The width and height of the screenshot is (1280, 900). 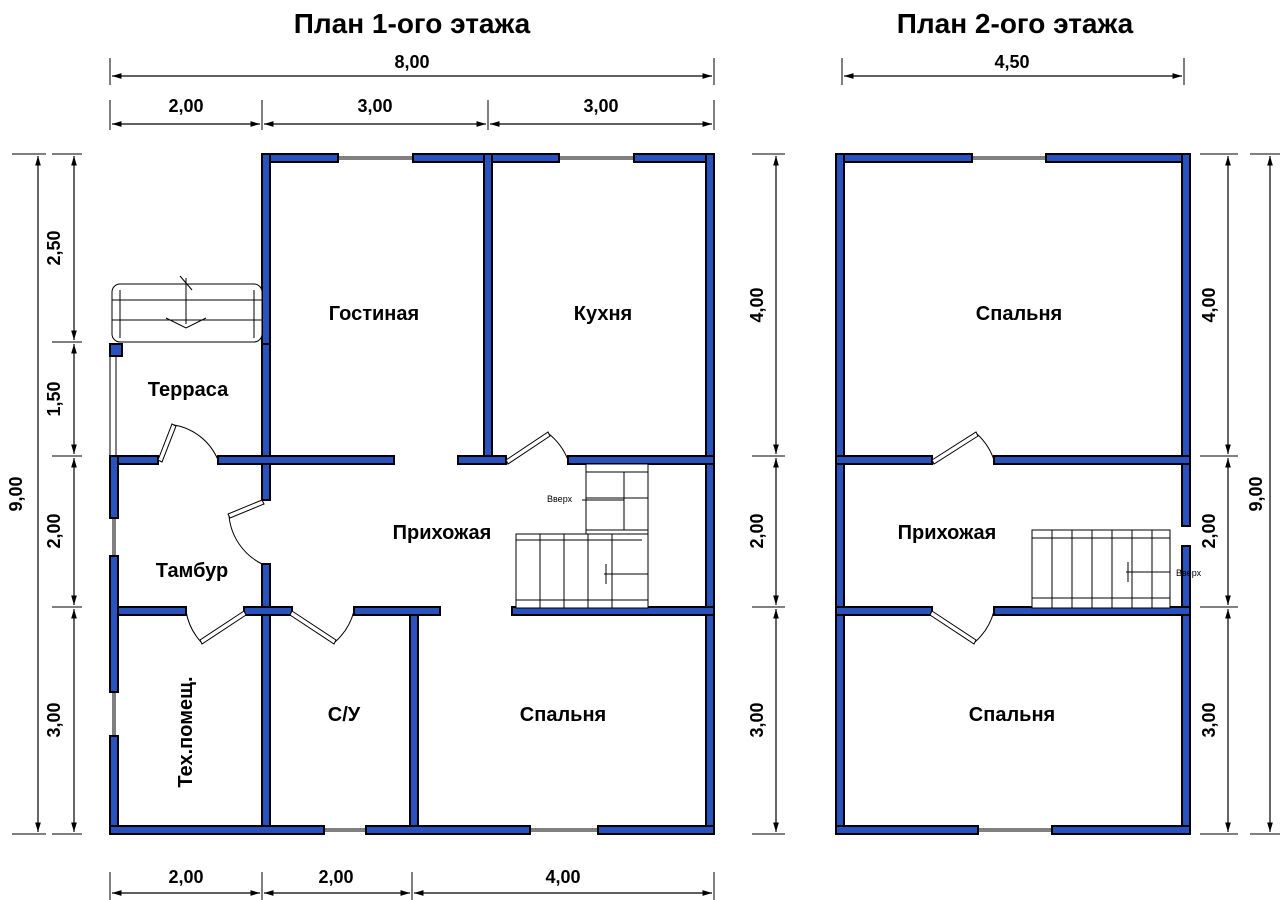 What do you see at coordinates (582, 536) in the screenshot?
I see `plan1-stair: Вверх` at bounding box center [582, 536].